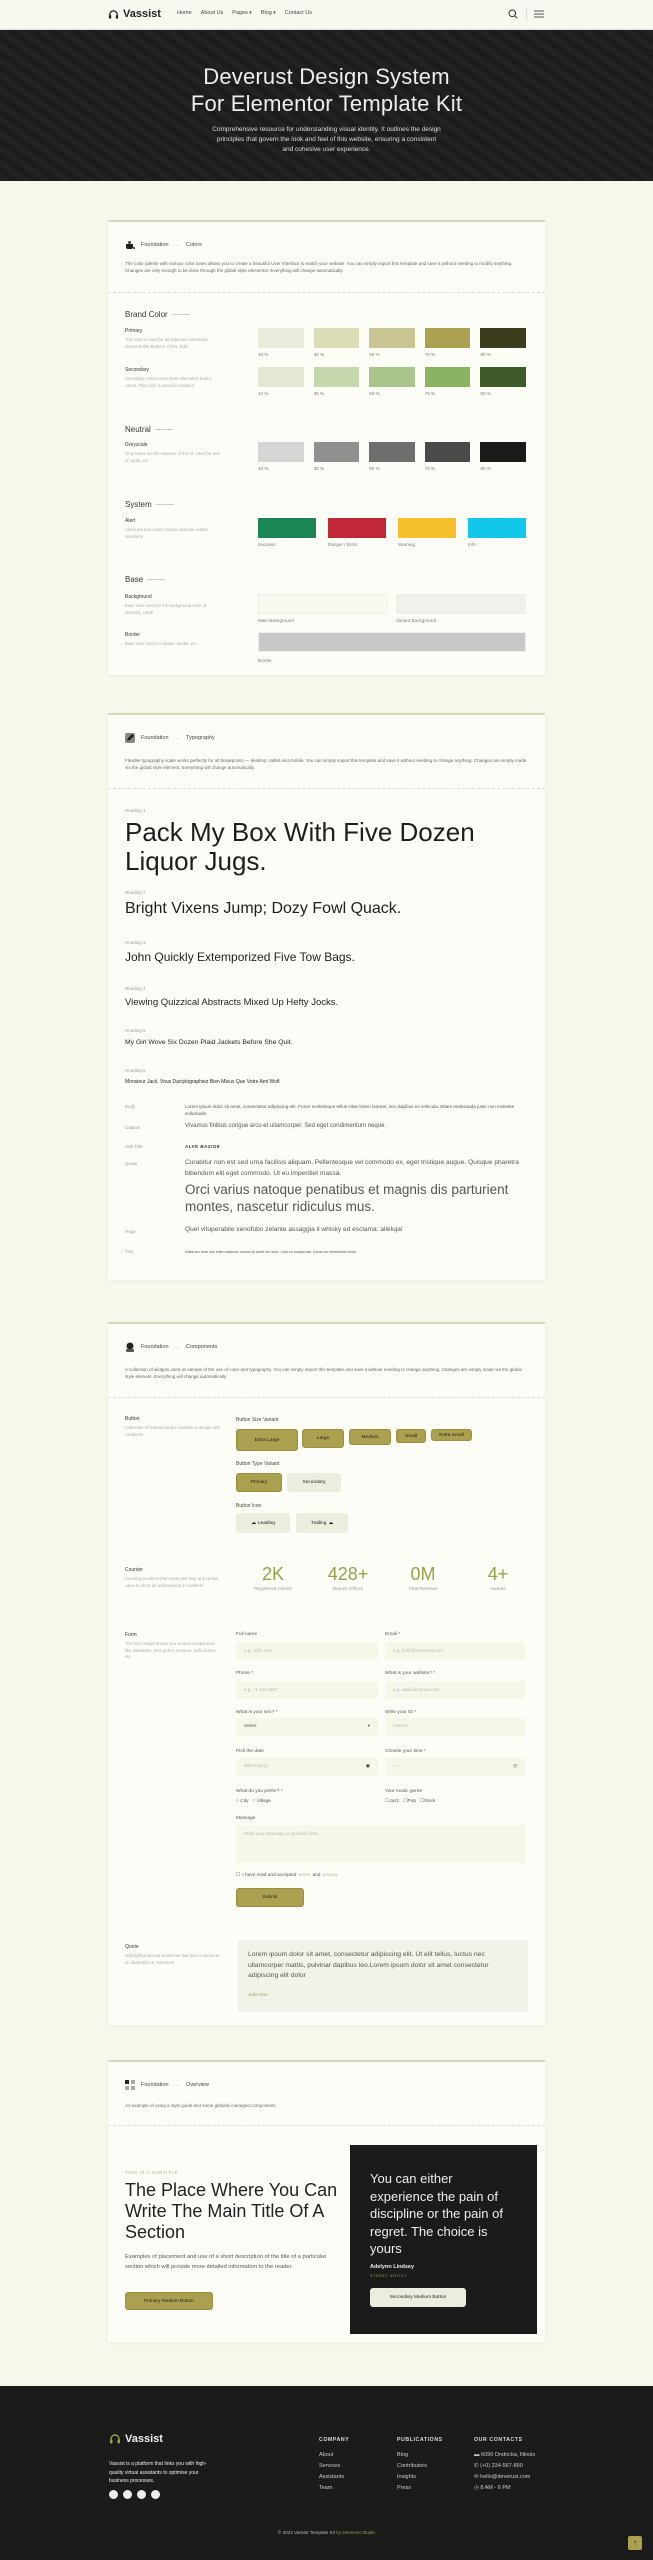 The height and width of the screenshot is (2560, 653). I want to click on credit-link: by Deverust Studio, so click(356, 2532).